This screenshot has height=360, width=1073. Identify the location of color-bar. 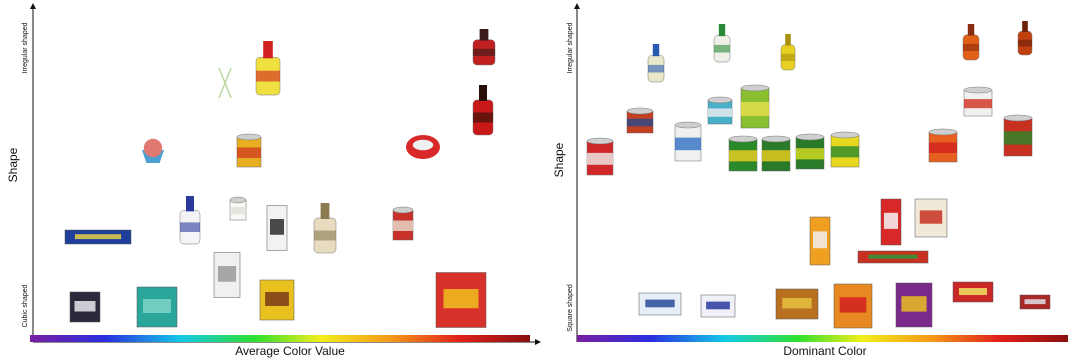
(822, 338).